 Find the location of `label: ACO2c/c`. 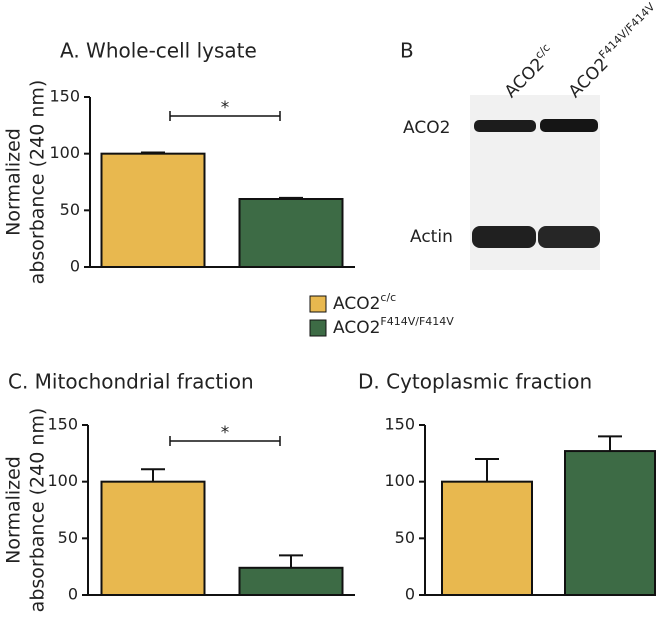

label: ACO2c/c is located at coordinates (528, 71).